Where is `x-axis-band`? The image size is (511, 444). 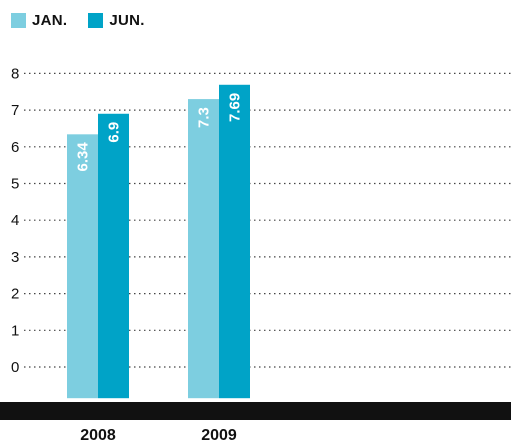
x-axis-band is located at coordinates (255, 411).